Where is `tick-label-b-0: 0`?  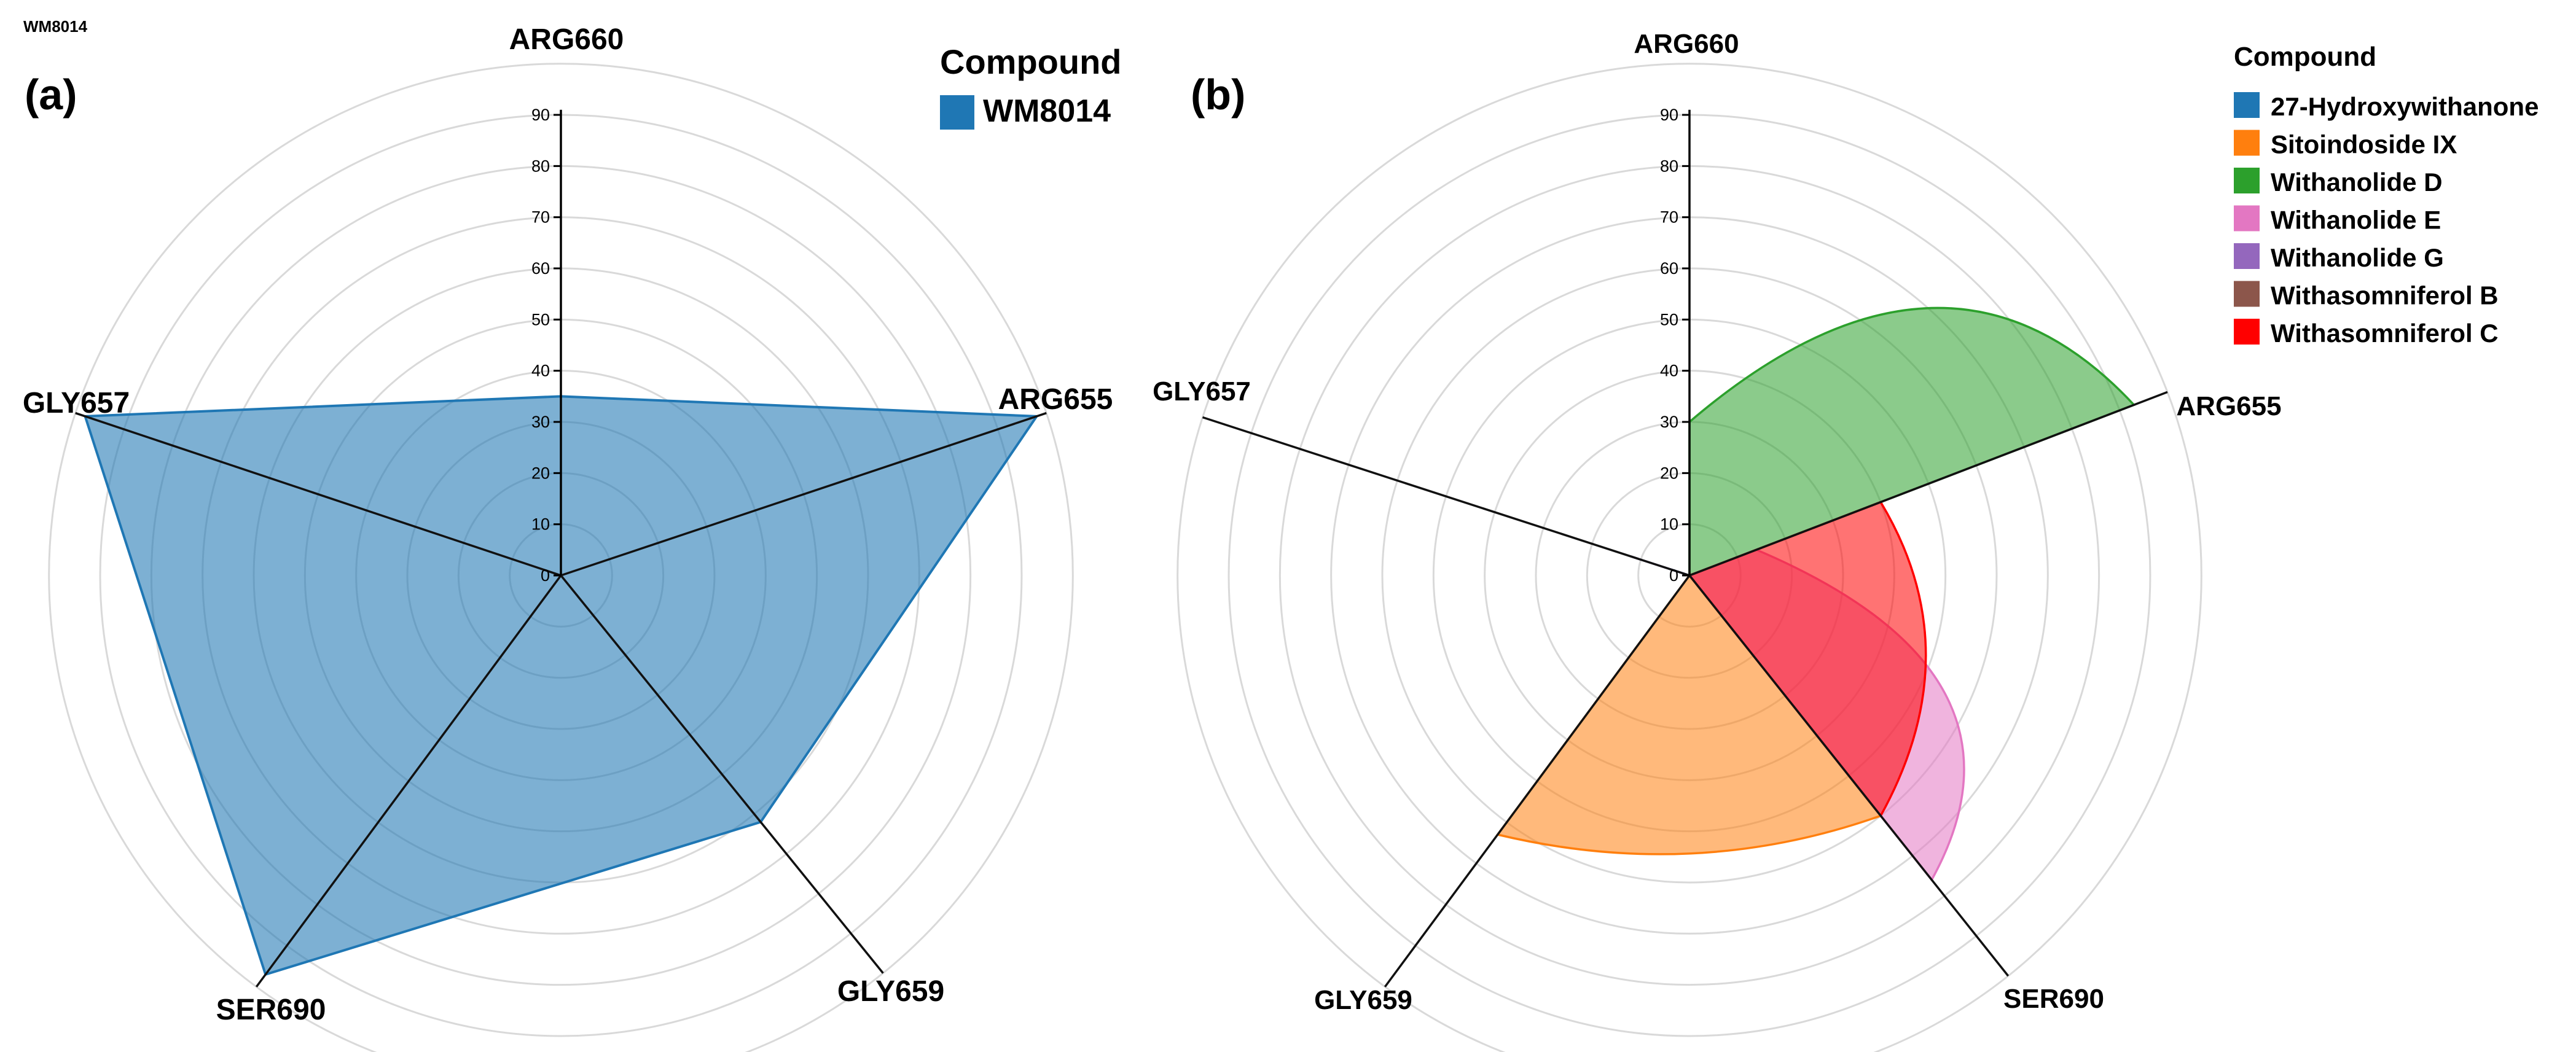 tick-label-b-0: 0 is located at coordinates (1673, 576).